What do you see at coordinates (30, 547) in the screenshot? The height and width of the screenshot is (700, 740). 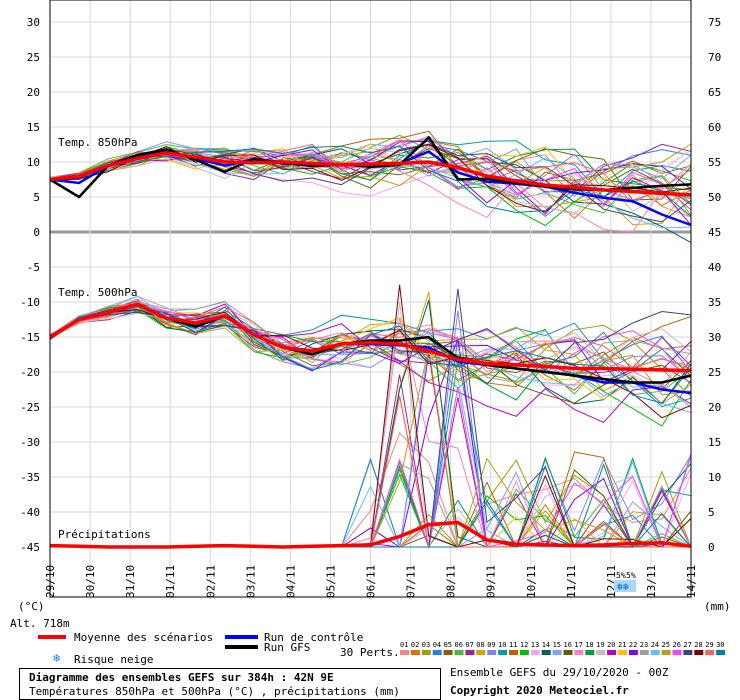 I see `left-tick-label: -45` at bounding box center [30, 547].